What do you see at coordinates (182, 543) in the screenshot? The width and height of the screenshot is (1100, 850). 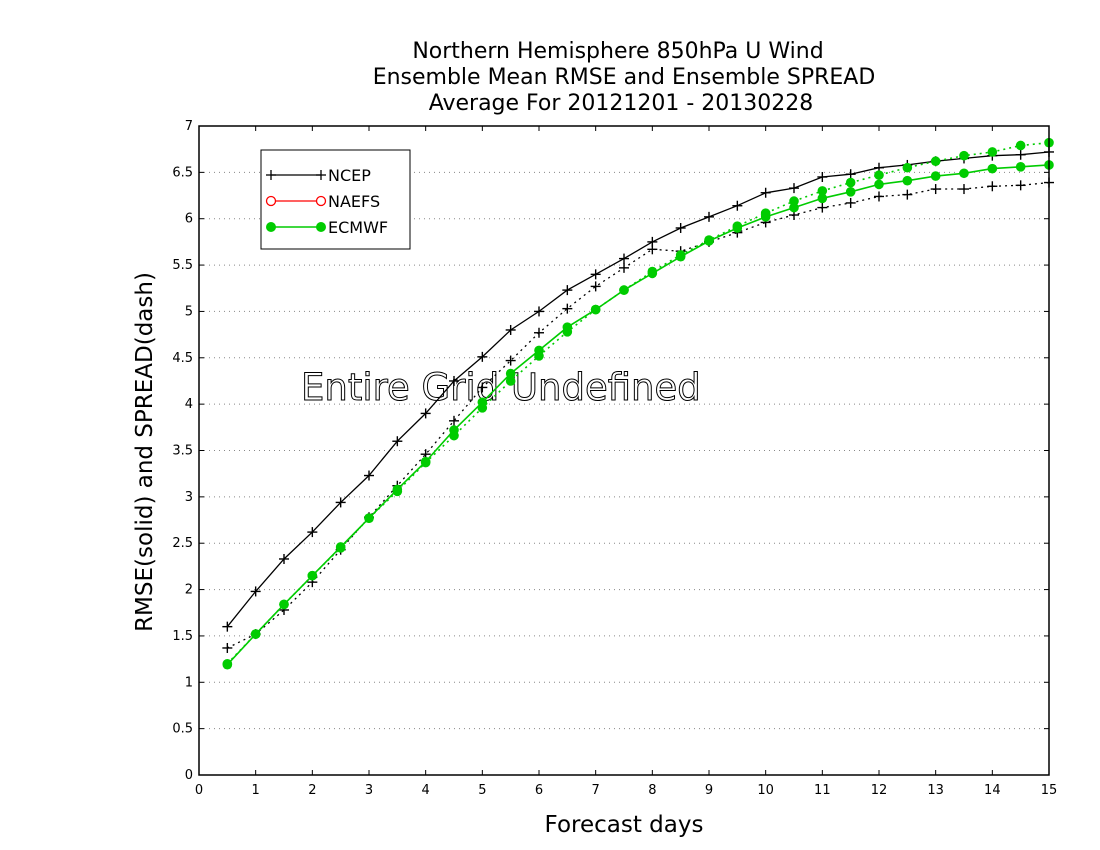 I see `y-tick-label: 2.5` at bounding box center [182, 543].